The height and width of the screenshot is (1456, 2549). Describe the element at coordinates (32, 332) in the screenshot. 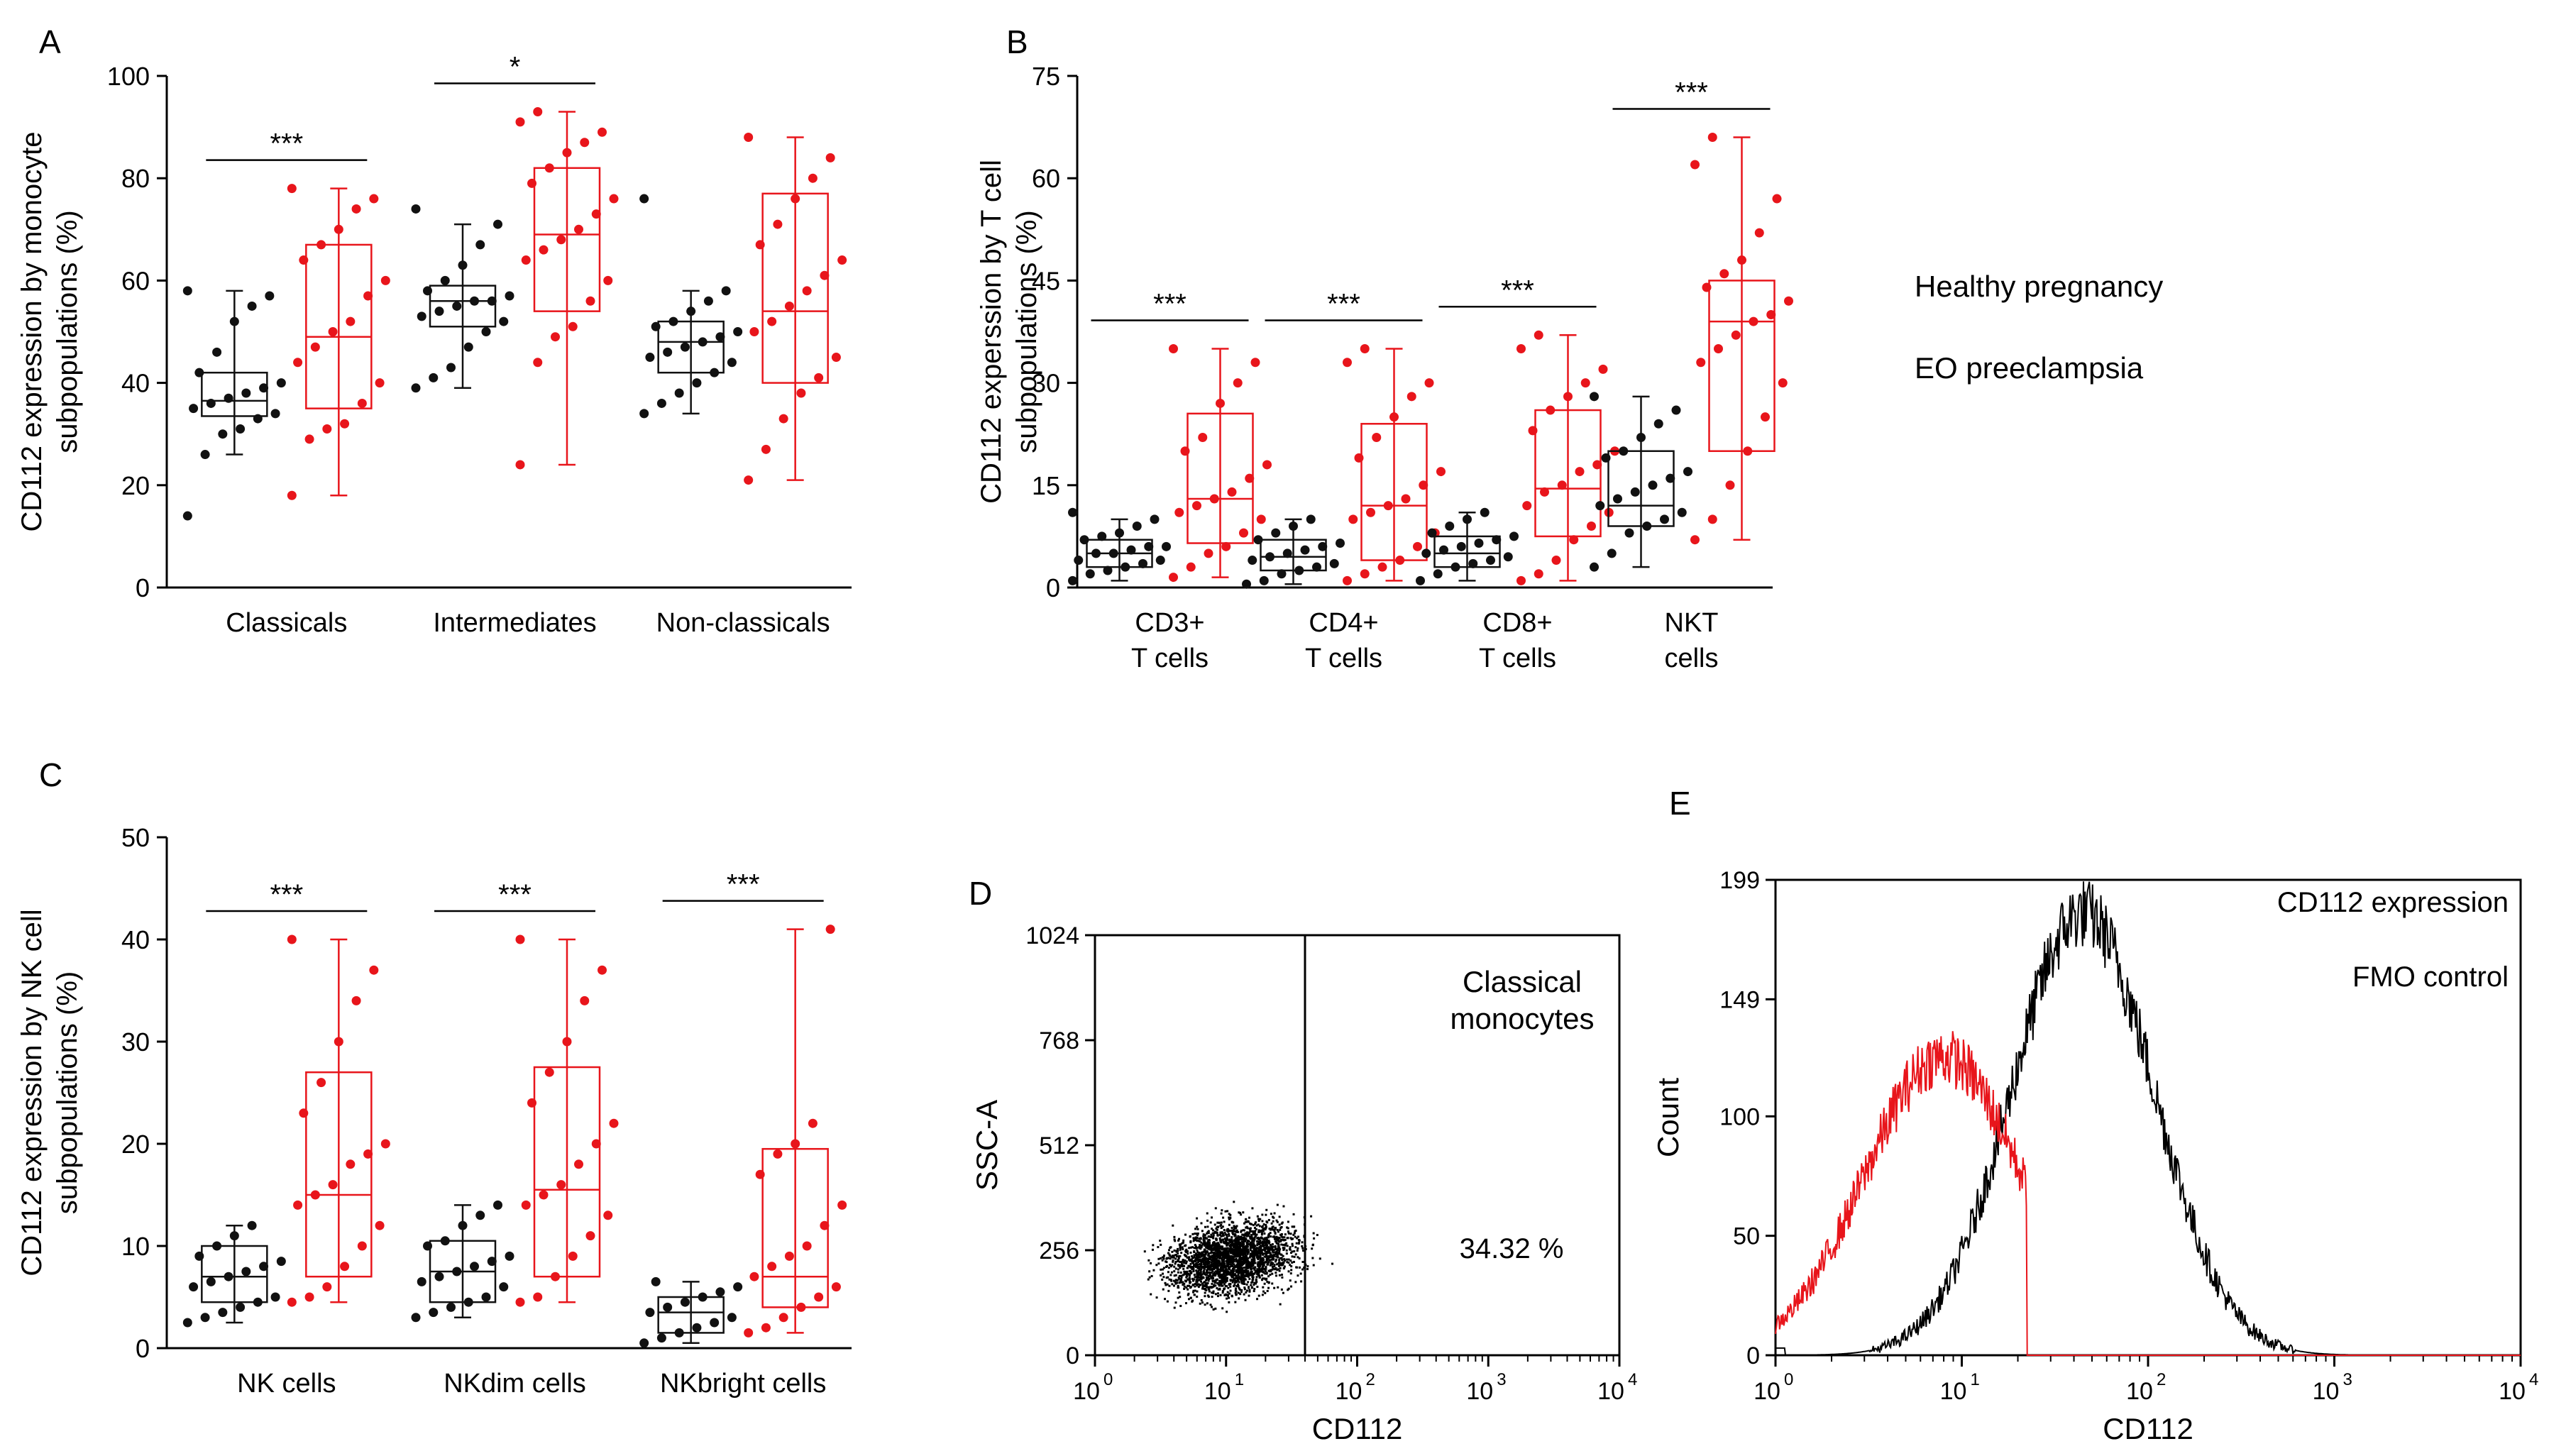

I see `y-axis-label-line1: CD112 expression by monocyte` at that location.